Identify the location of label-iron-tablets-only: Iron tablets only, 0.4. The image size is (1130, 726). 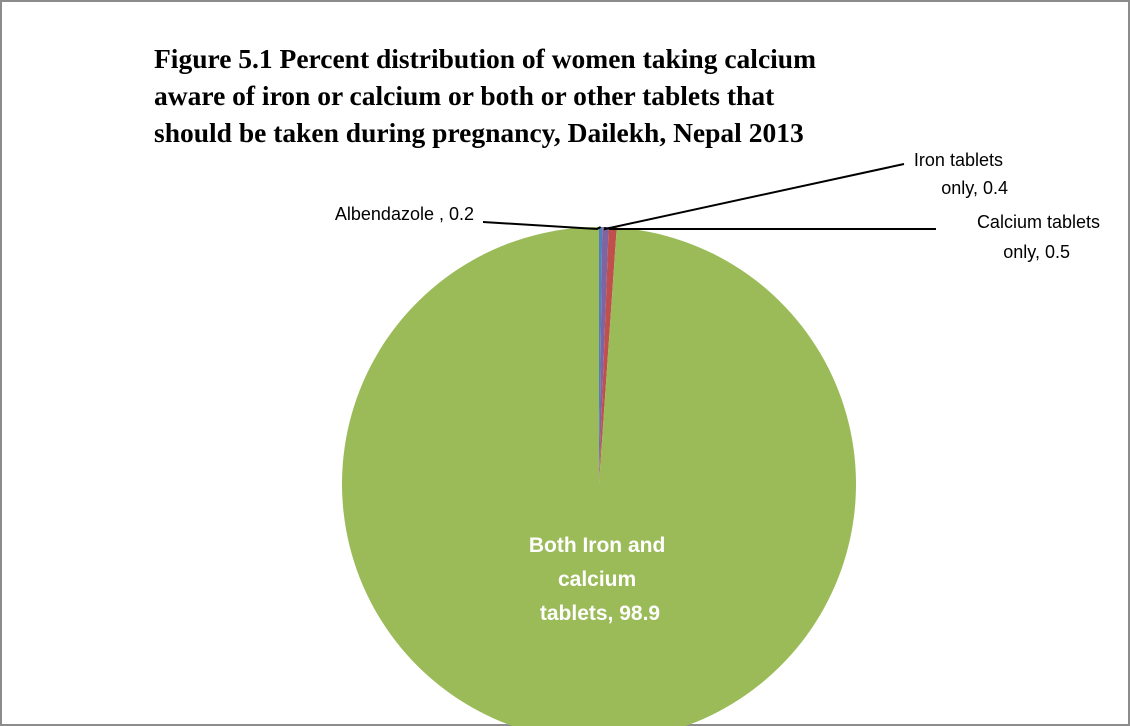
(961, 174).